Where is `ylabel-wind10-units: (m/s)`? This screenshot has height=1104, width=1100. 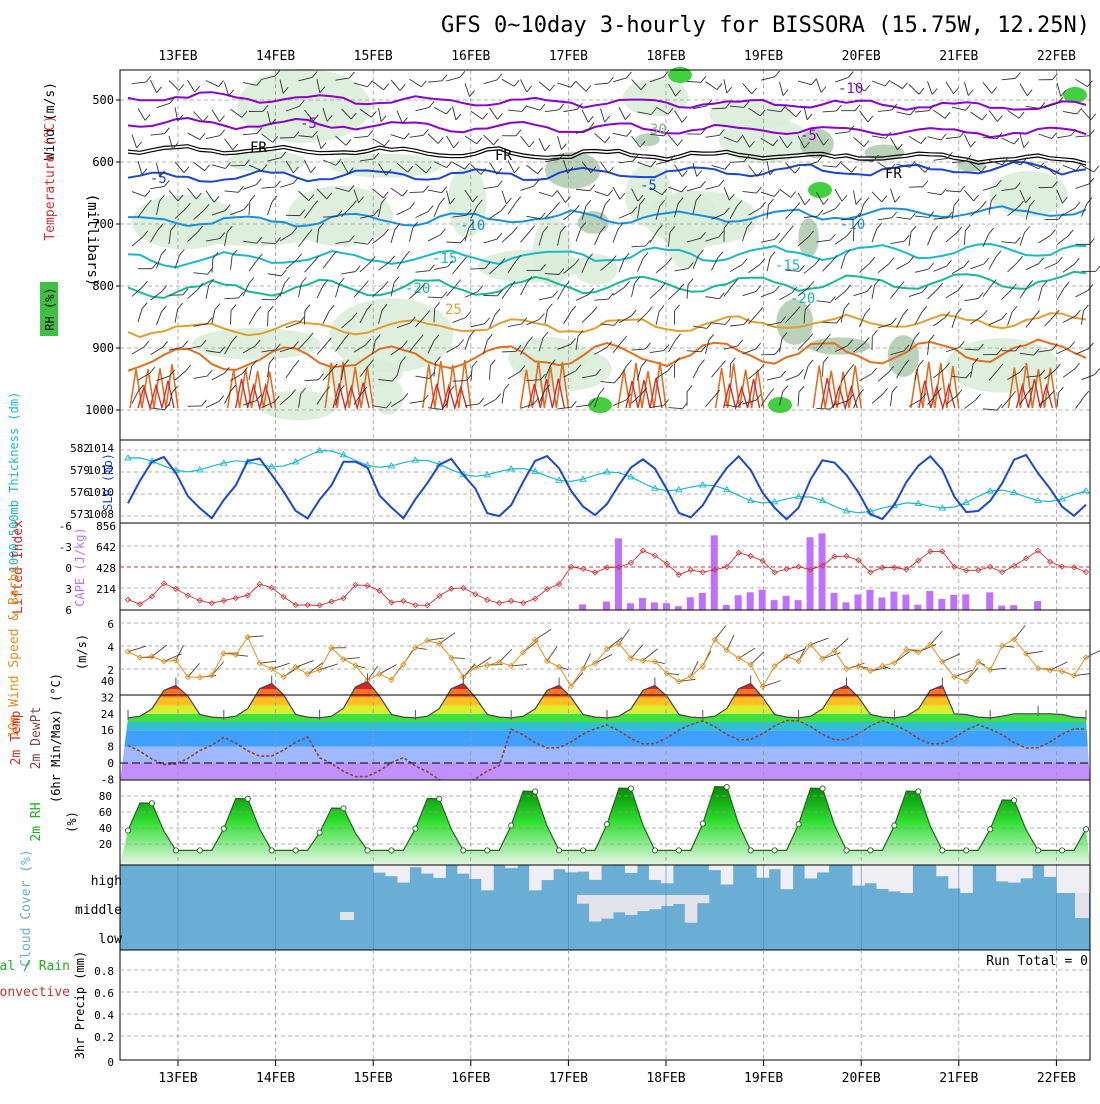
ylabel-wind10-units: (m/s) is located at coordinates (82, 652).